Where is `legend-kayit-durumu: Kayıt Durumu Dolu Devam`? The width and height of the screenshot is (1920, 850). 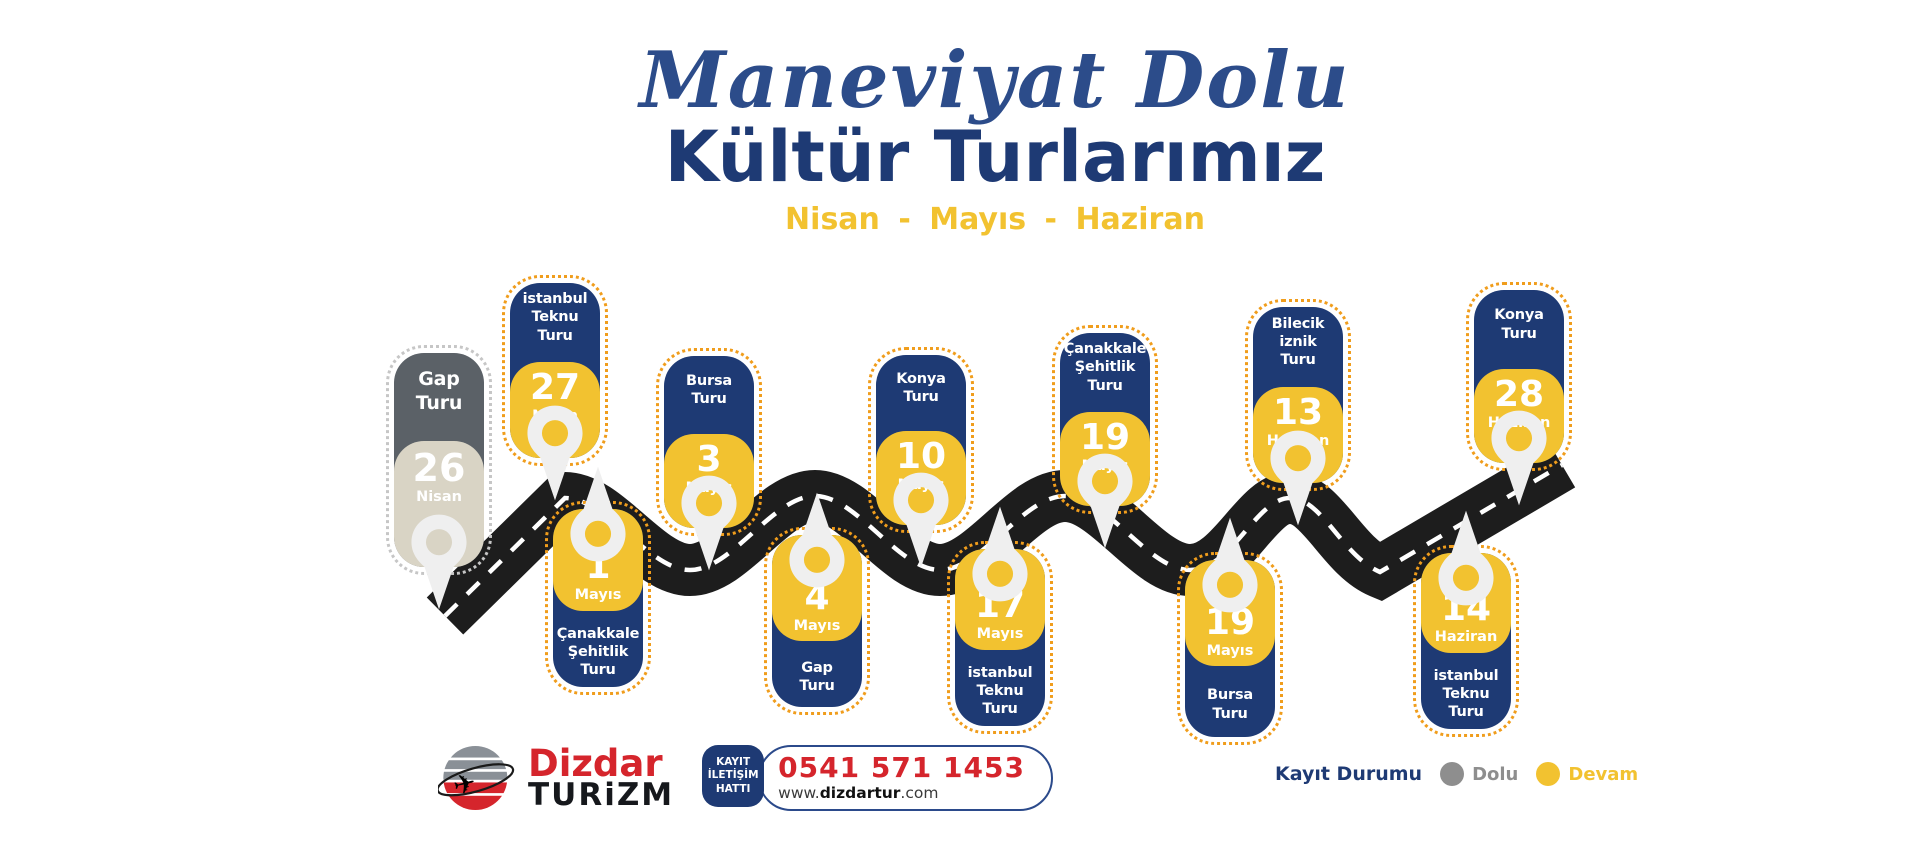
legend-kayit-durumu: Kayıt Durumu Dolu Devam is located at coordinates (1456, 774).